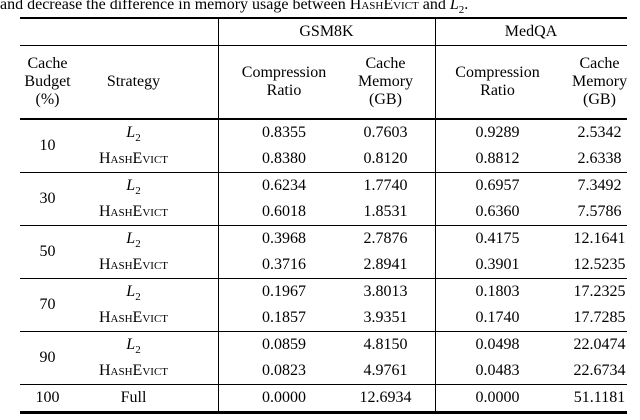  I want to click on medqa-cache-memory: 17.2325, so click(599, 291).